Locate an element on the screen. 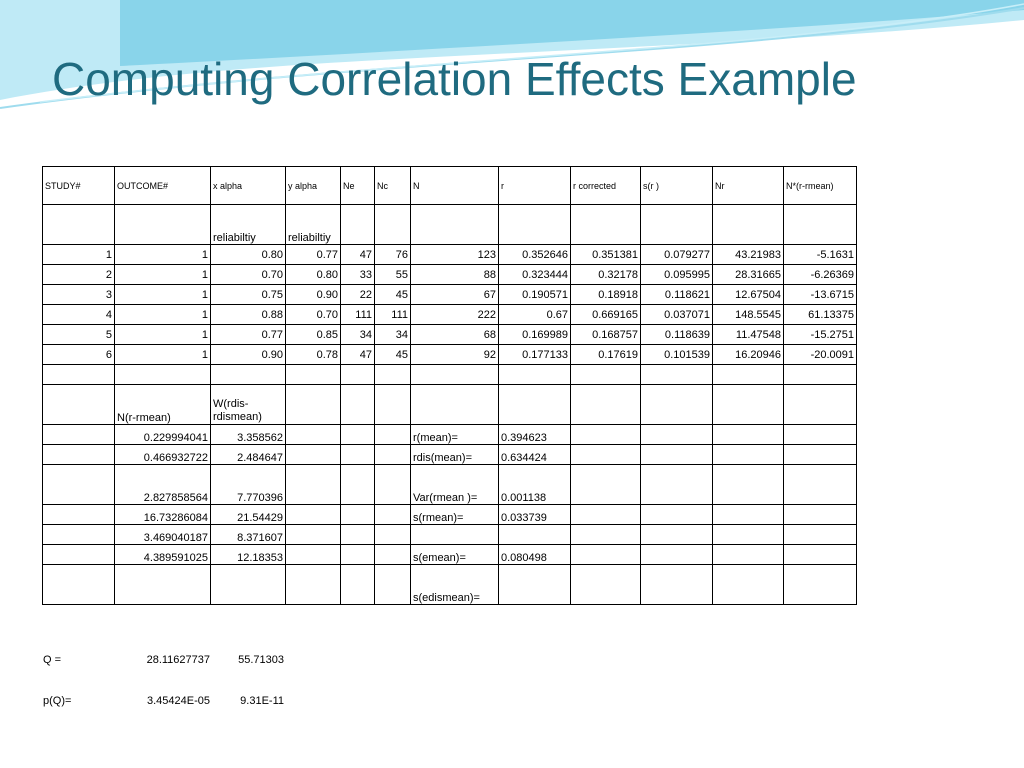 This screenshot has height=768, width=1024. column-header: STUDY# is located at coordinates (78, 185).